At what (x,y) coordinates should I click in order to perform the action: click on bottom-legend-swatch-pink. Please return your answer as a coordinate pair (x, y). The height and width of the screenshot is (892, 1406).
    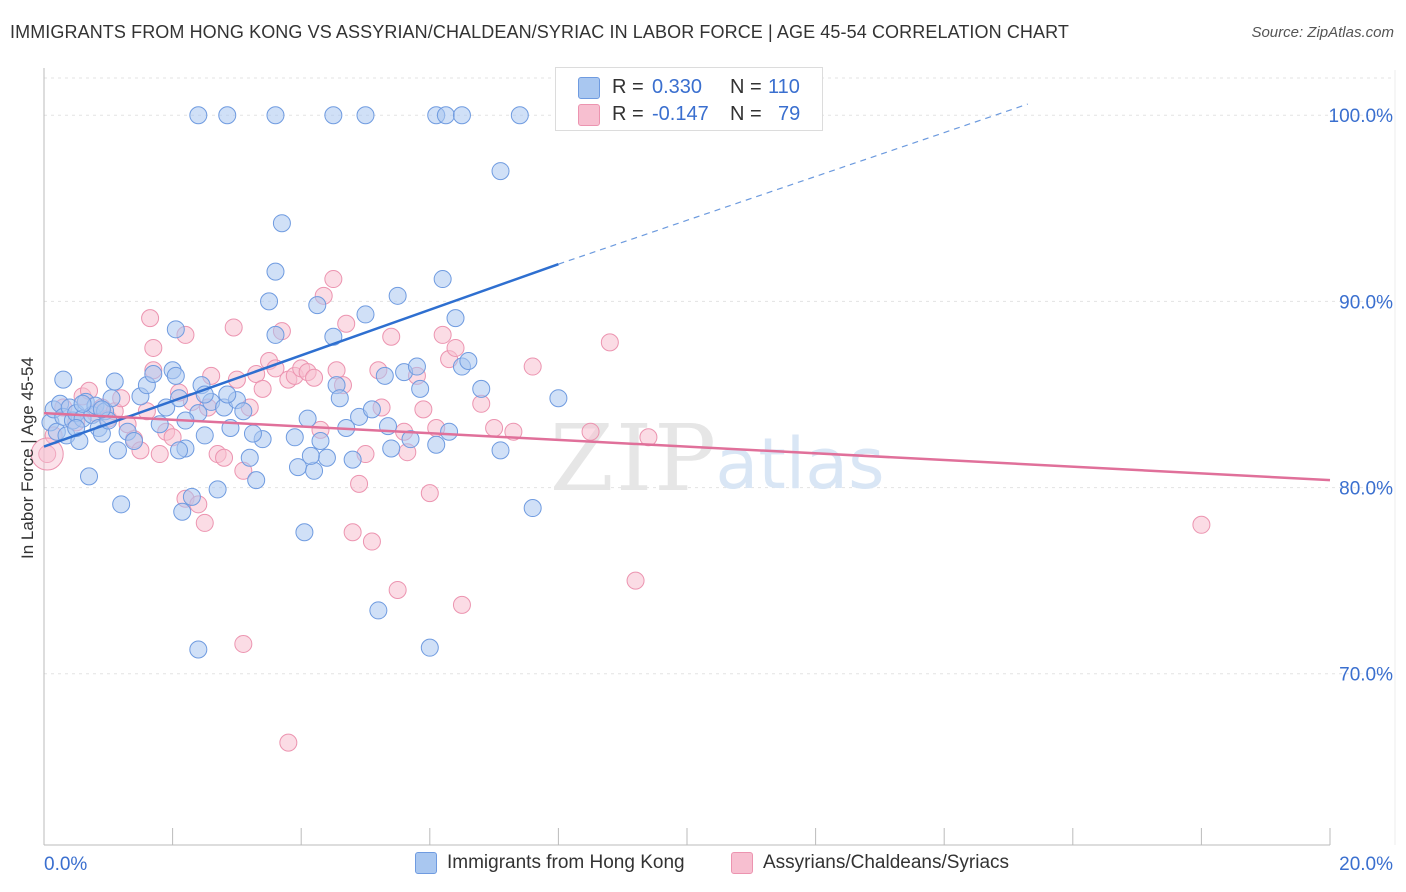
    Looking at the image, I should click on (742, 863).